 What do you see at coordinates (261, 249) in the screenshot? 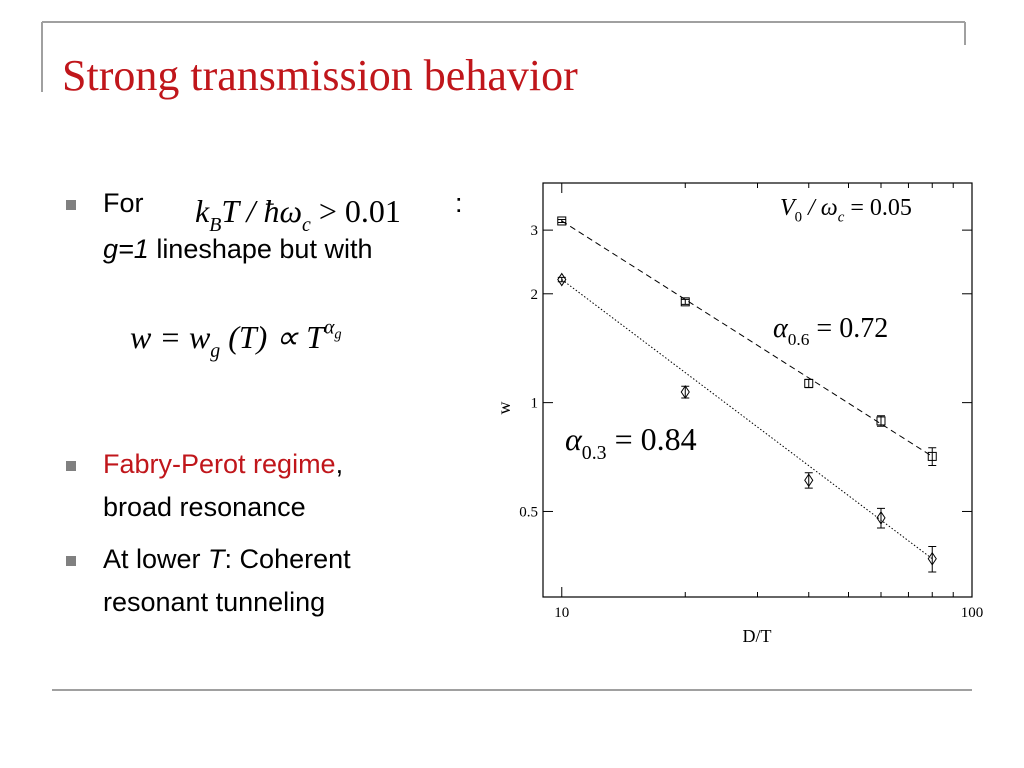
I see `text-run: lineshape but with` at bounding box center [261, 249].